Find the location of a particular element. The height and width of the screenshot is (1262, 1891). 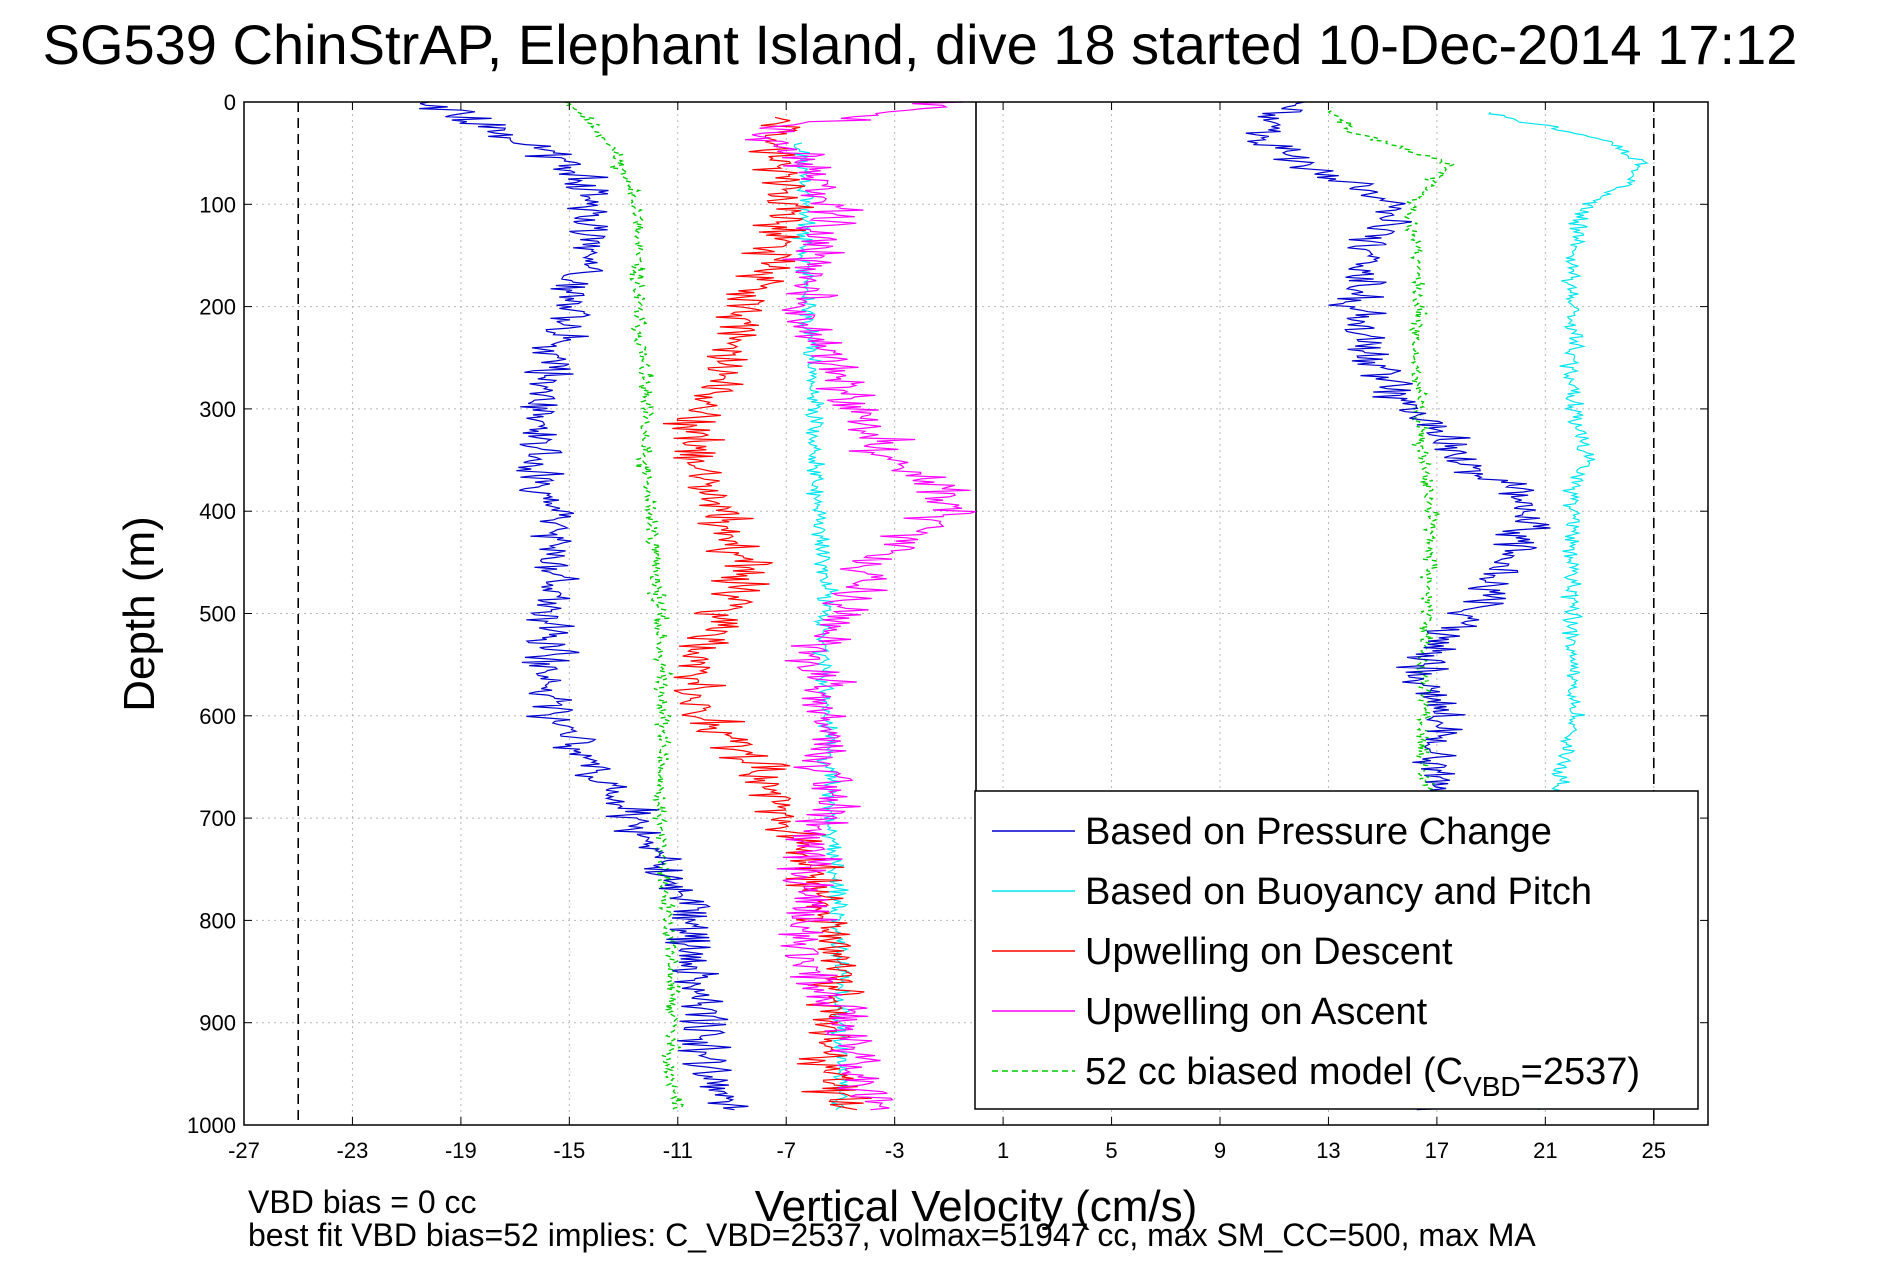

x-tick-label: -15 is located at coordinates (569, 1150).